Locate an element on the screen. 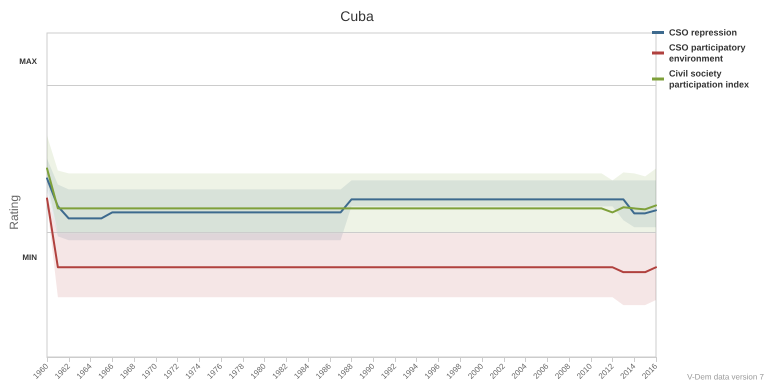  legend-label: Civil society participation index is located at coordinates (709, 79).